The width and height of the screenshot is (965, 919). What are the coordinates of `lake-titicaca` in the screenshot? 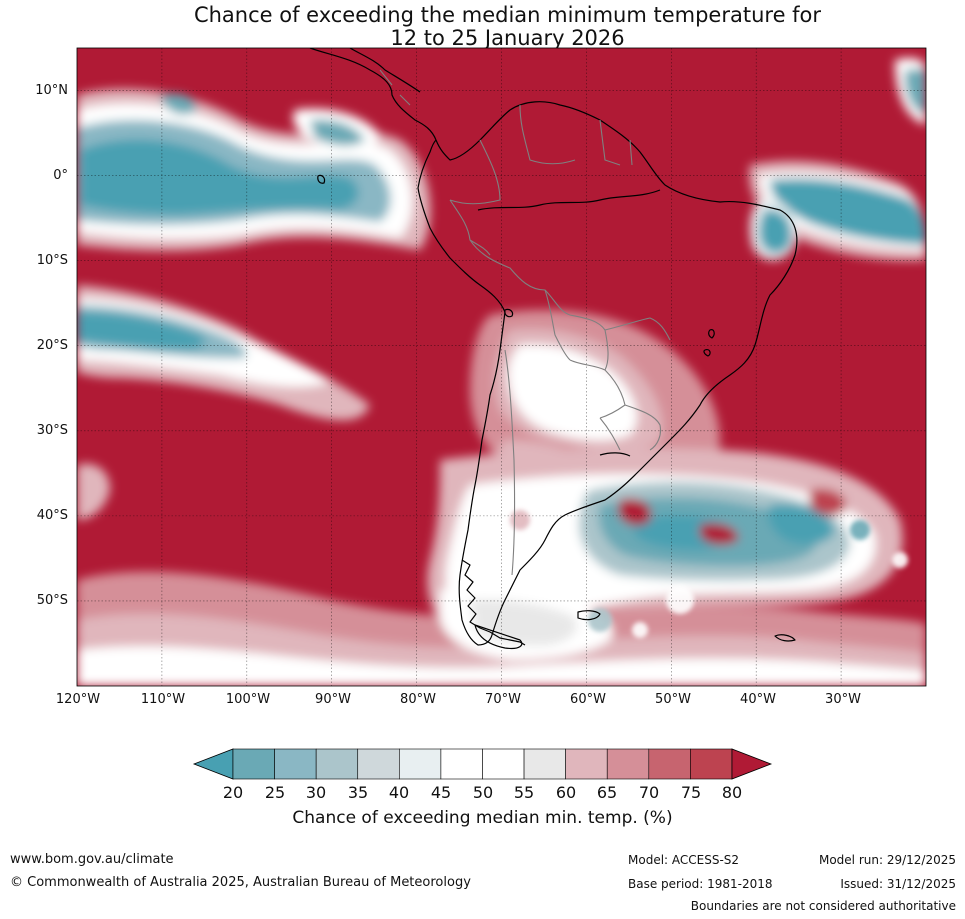 It's located at (509, 313).